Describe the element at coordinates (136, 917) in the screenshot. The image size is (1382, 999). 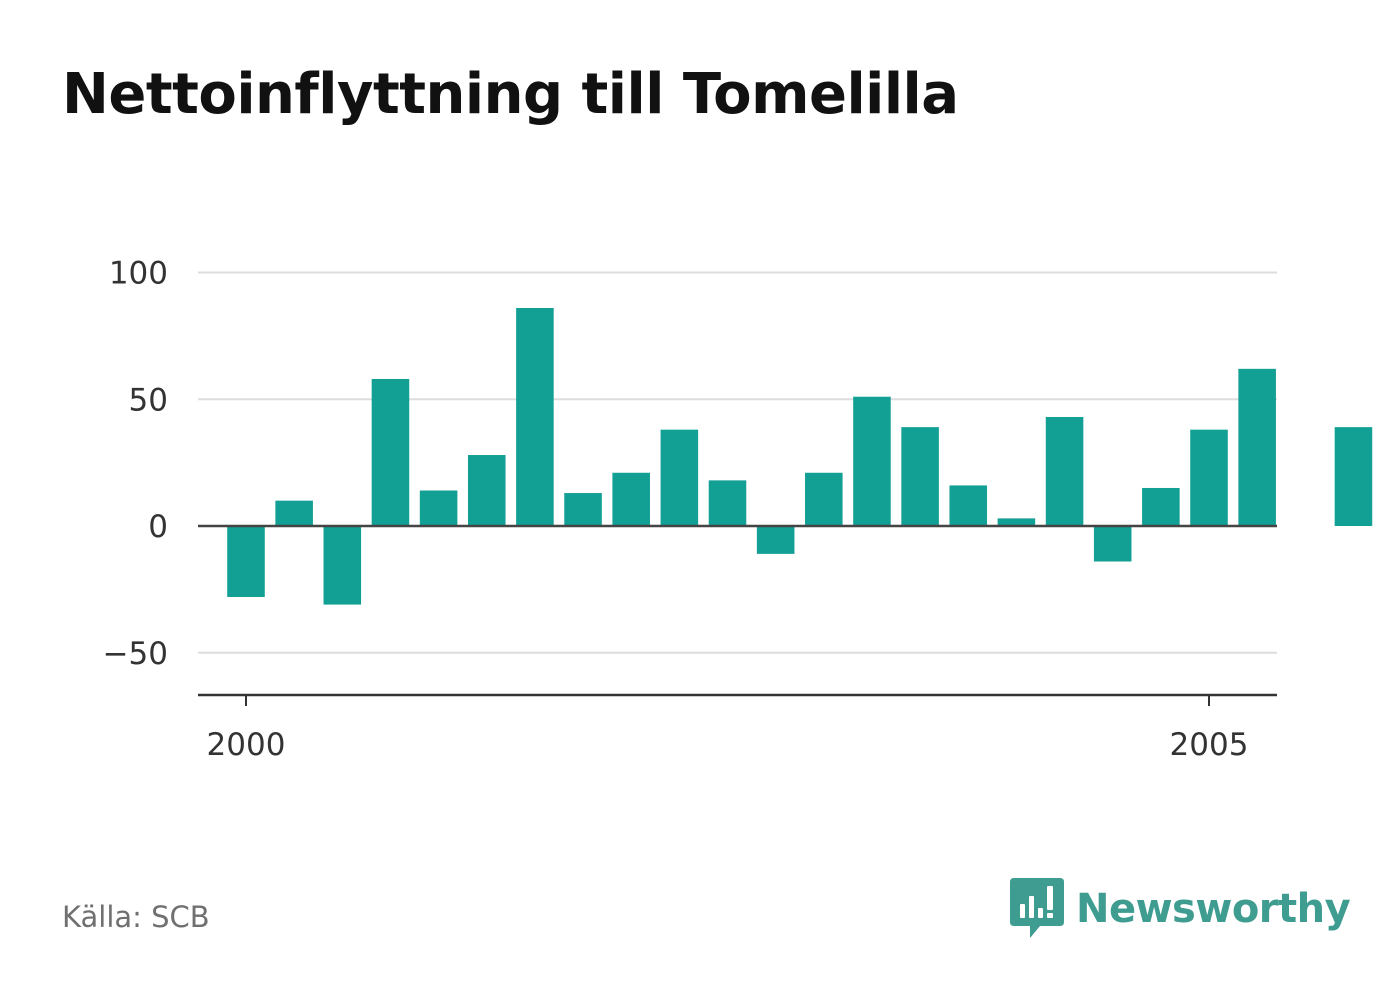
I see `source-note: Källa: SCB` at that location.